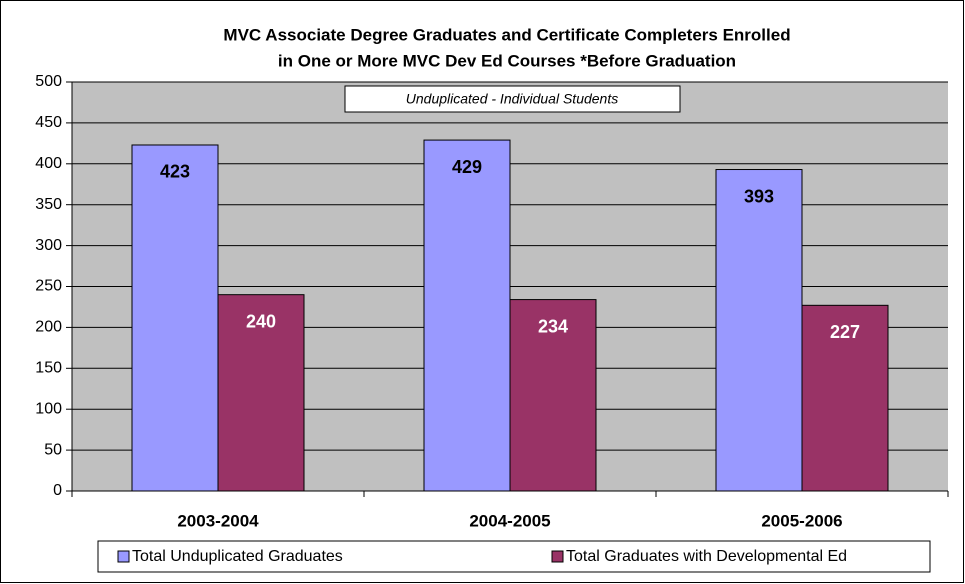 The height and width of the screenshot is (584, 965). What do you see at coordinates (48, 286) in the screenshot?
I see `y-tick-label: 250` at bounding box center [48, 286].